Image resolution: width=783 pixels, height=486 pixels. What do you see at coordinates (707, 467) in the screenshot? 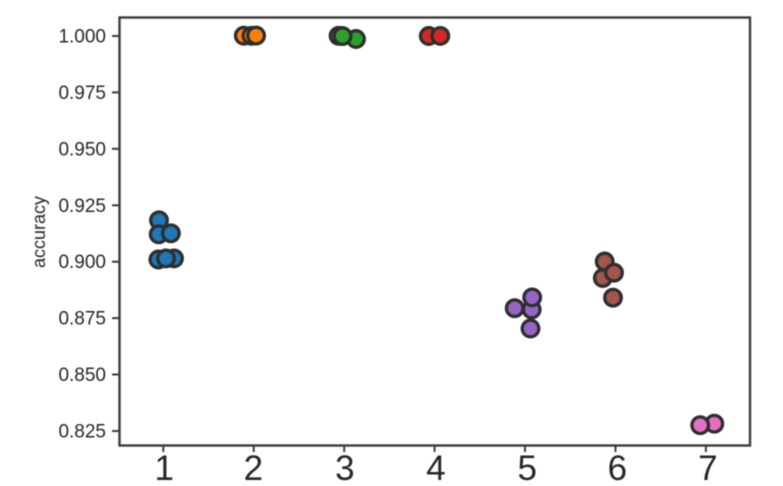
I see `svg-text: 7` at bounding box center [707, 467].